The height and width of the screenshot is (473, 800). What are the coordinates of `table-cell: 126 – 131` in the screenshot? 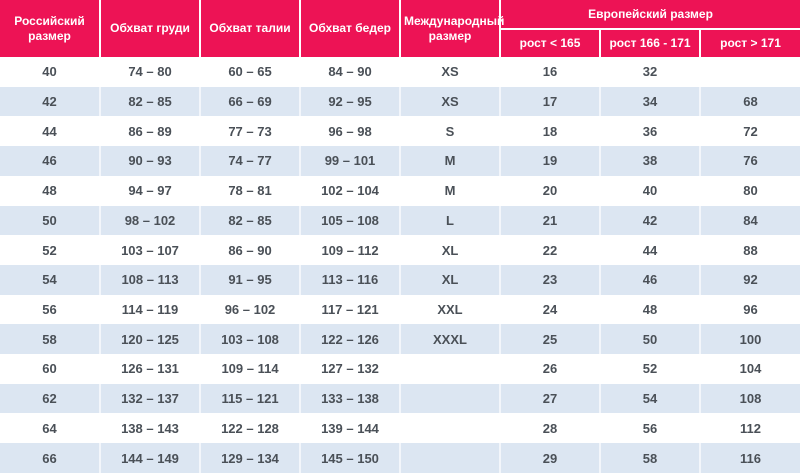 It's located at (149, 369).